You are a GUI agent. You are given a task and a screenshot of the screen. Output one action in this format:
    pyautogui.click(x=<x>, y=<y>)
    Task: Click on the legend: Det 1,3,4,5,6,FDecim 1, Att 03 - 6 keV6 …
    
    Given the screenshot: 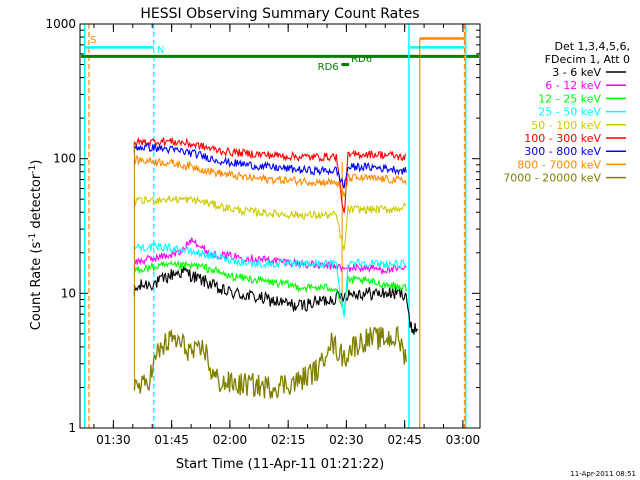 What is the action you would take?
    pyautogui.click(x=566, y=112)
    